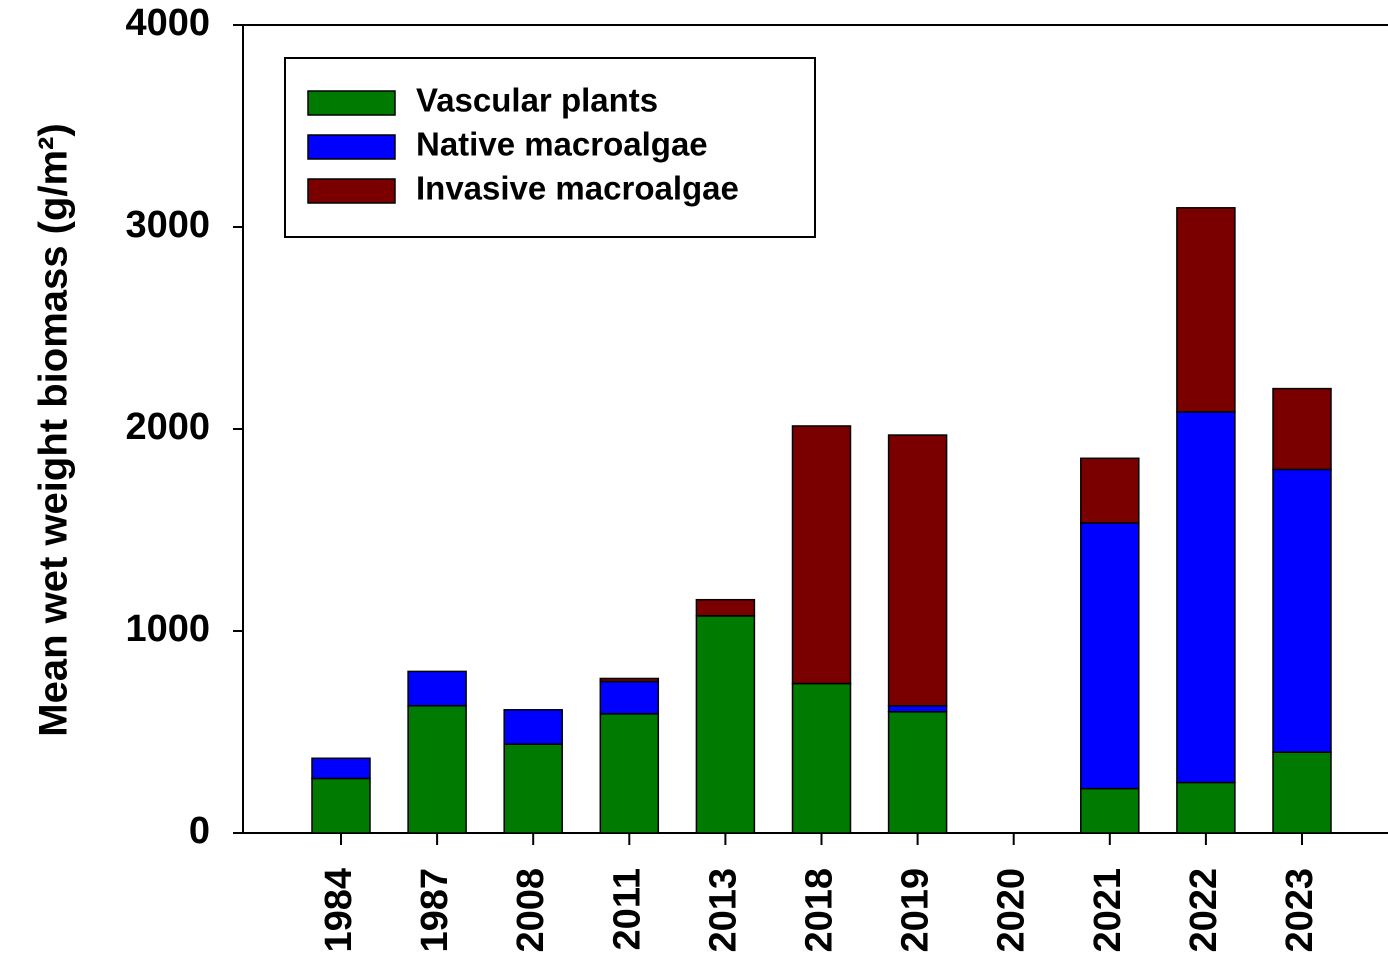  I want to click on x-tick-label: 2011, so click(627, 909).